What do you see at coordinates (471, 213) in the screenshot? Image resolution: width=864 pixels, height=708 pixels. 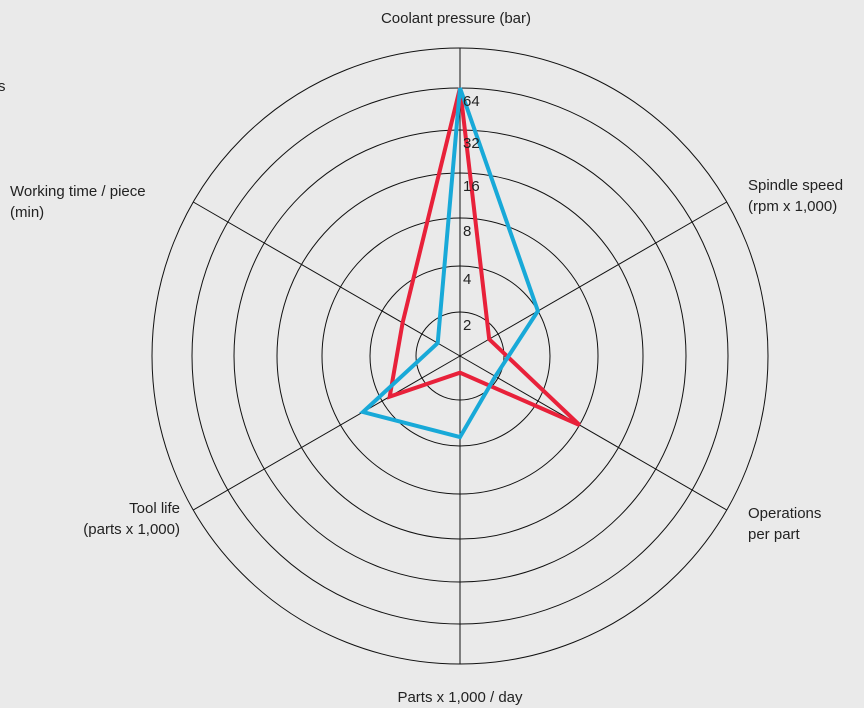 I see `radar-tick-labels: 2 4 8 16 32 64` at bounding box center [471, 213].